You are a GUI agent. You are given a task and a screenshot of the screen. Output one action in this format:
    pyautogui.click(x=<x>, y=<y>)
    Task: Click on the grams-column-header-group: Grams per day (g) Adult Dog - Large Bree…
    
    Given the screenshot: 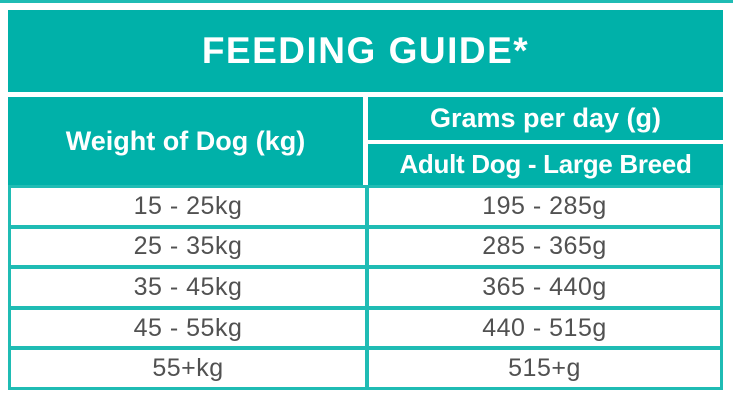 What is the action you would take?
    pyautogui.click(x=545, y=141)
    